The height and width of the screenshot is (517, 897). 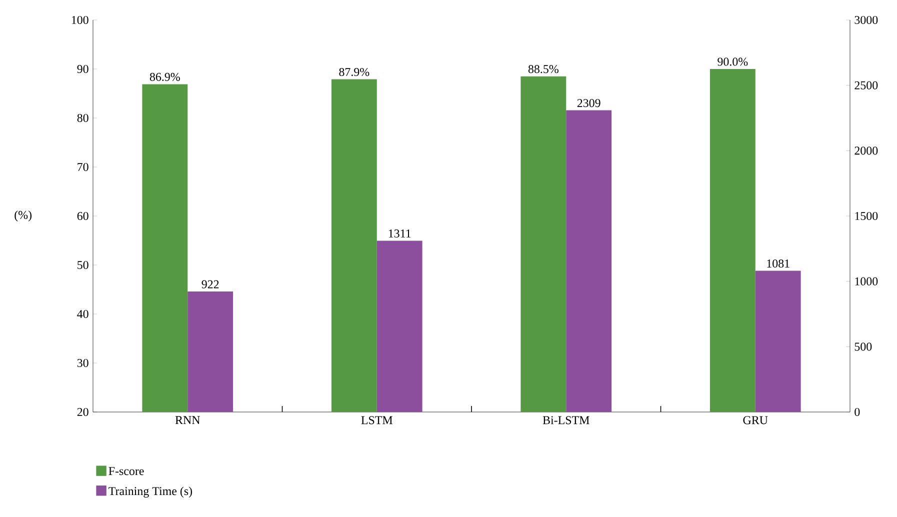 What do you see at coordinates (23, 216) in the screenshot?
I see `y-axis-title: (%)` at bounding box center [23, 216].